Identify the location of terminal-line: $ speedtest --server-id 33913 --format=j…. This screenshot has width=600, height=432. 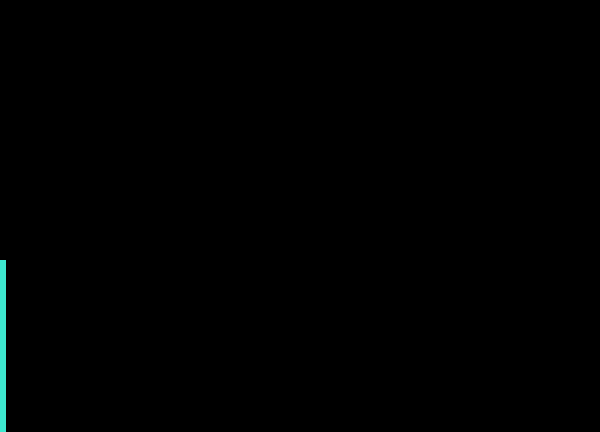
(241, 9).